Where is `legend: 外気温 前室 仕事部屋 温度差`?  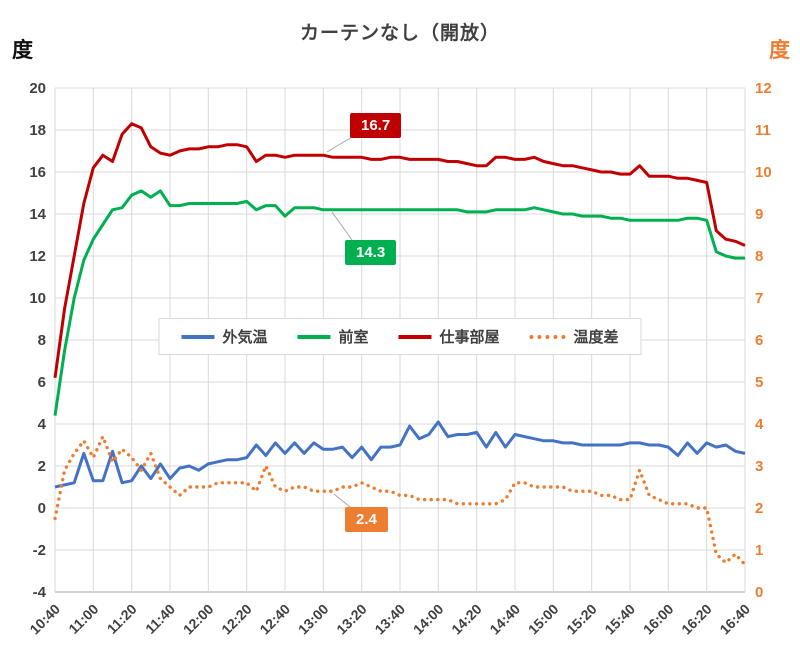
legend: 外気温 前室 仕事部屋 温度差 is located at coordinates (400, 336).